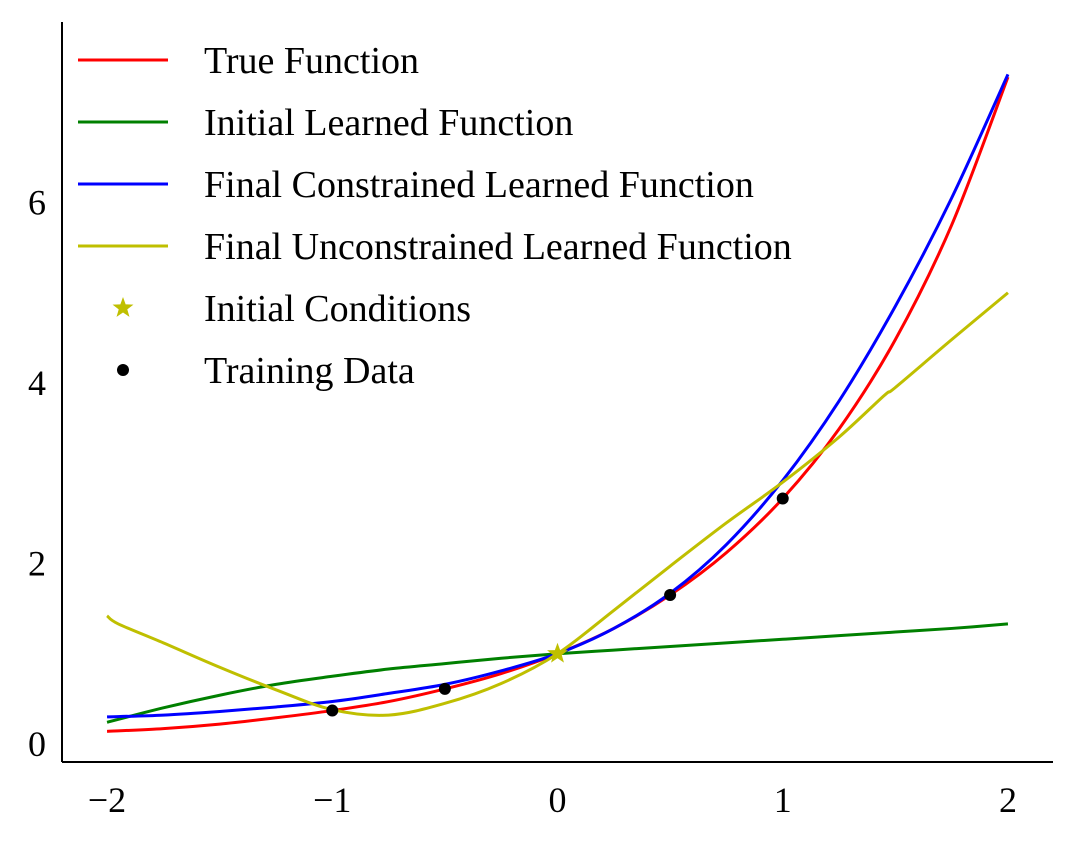  I want to click on y-tick-label: 2, so click(37, 563).